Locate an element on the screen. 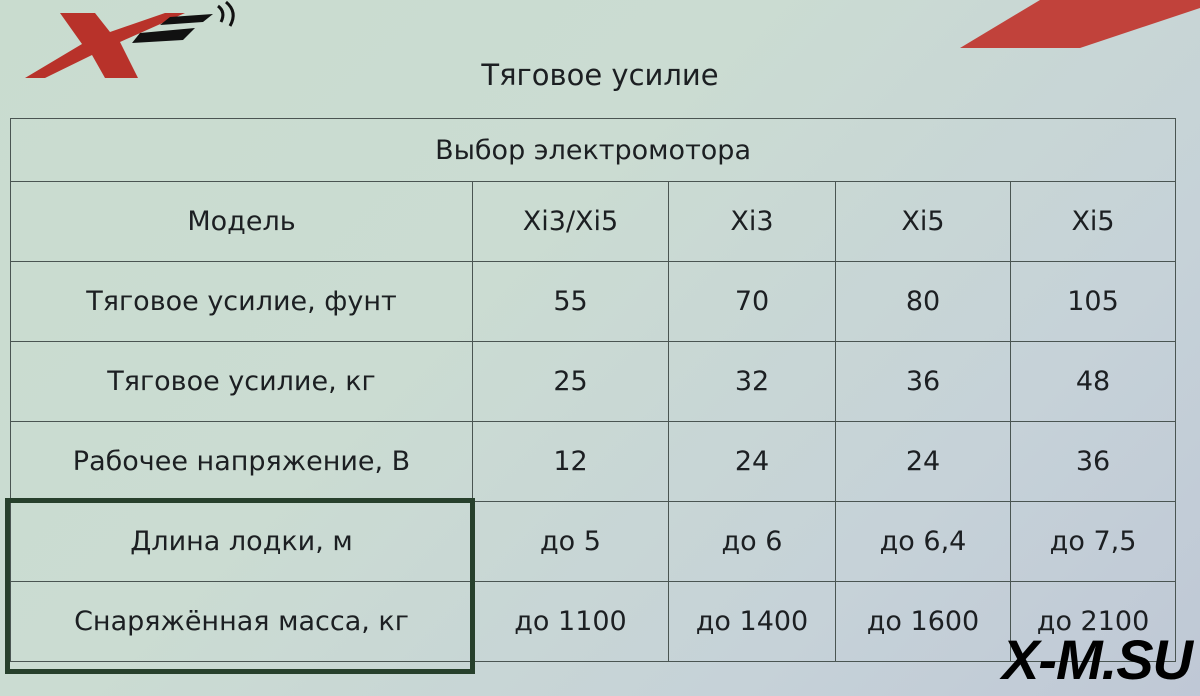 This screenshot has width=1200, height=696. page-title: Тяговое усилие is located at coordinates (600, 75).